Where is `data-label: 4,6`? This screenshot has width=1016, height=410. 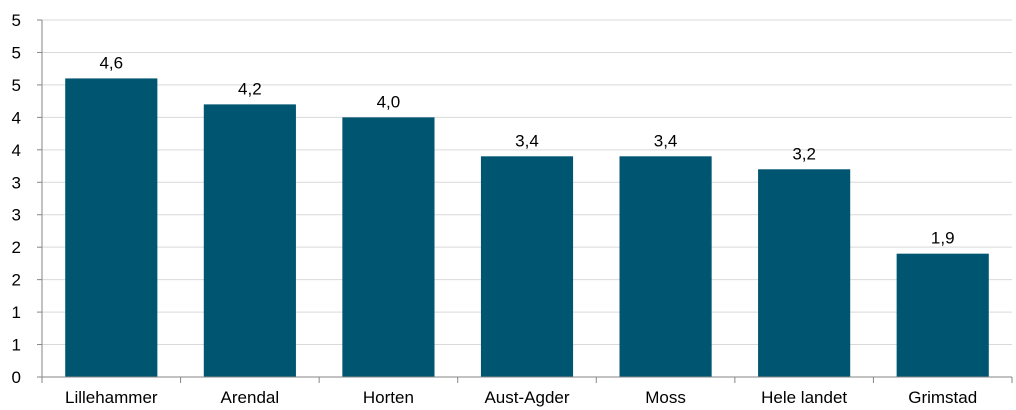 data-label: 4,6 is located at coordinates (111, 62).